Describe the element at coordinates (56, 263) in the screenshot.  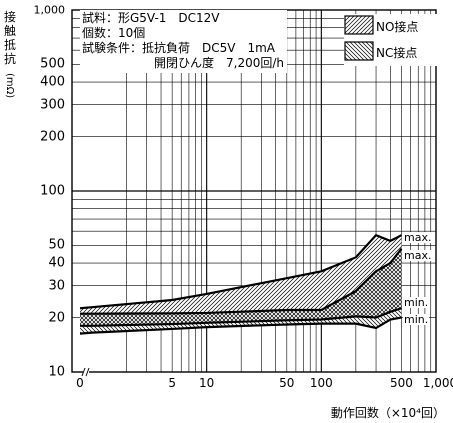
I see `y-tick-label: 40` at that location.